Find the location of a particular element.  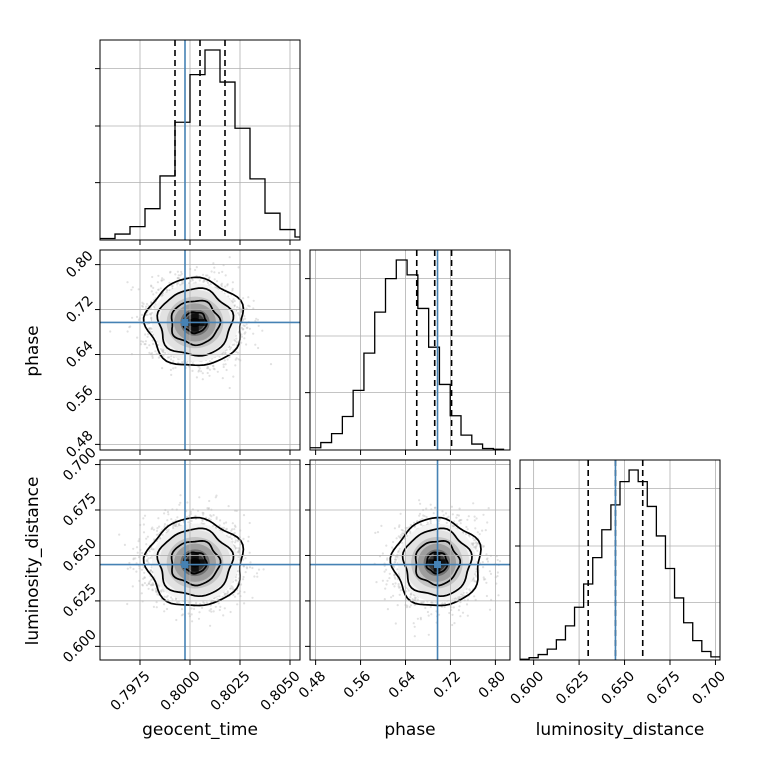

histogram-step-line is located at coordinates (620, 564).